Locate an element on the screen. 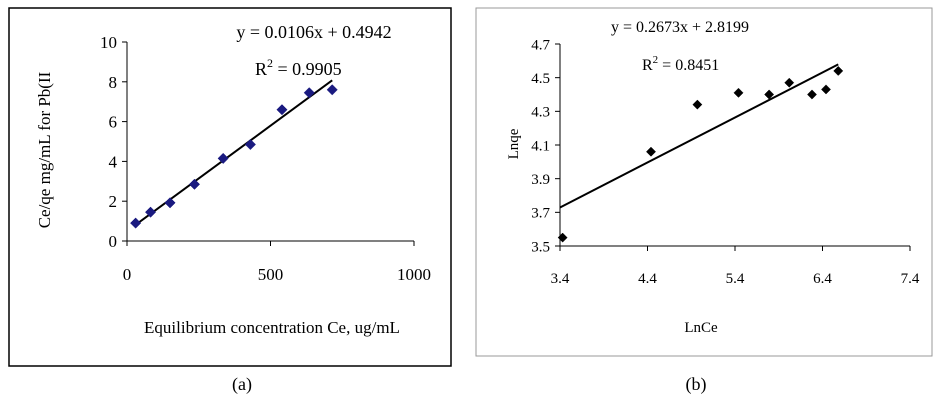 Image resolution: width=934 pixels, height=402 pixels. chart-a-x-ticks: 0 500 1000 is located at coordinates (277, 262).